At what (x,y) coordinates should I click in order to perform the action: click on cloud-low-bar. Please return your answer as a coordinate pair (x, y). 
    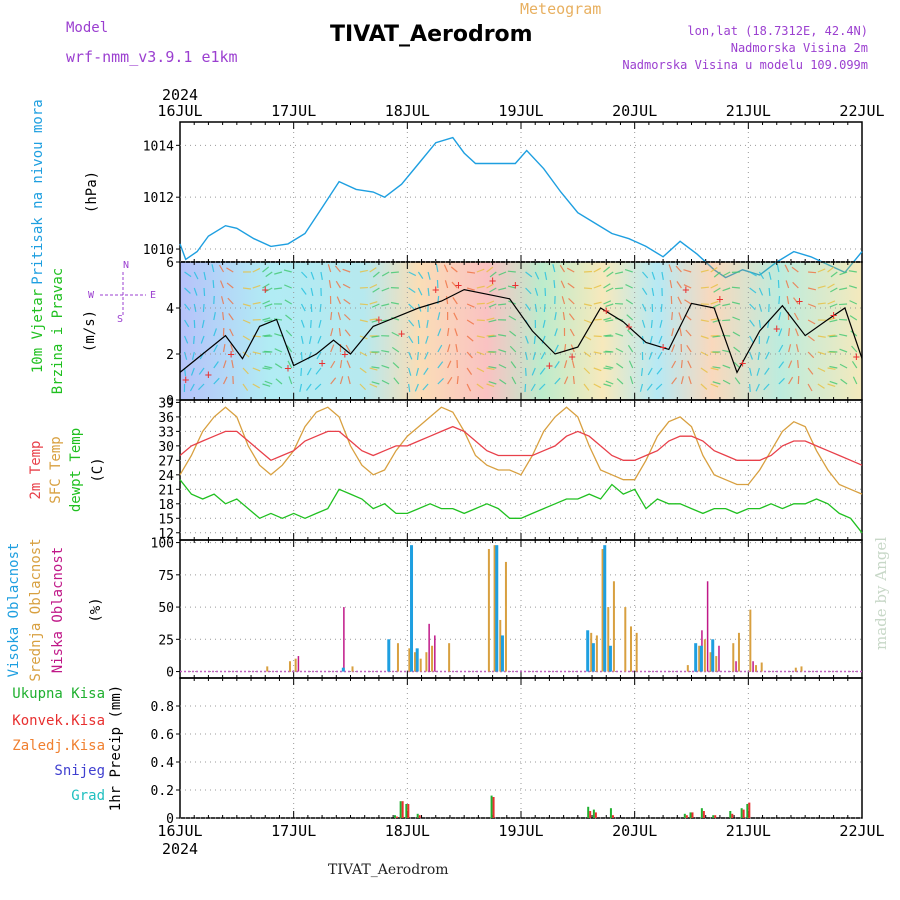
    Looking at the image, I should click on (429, 647).